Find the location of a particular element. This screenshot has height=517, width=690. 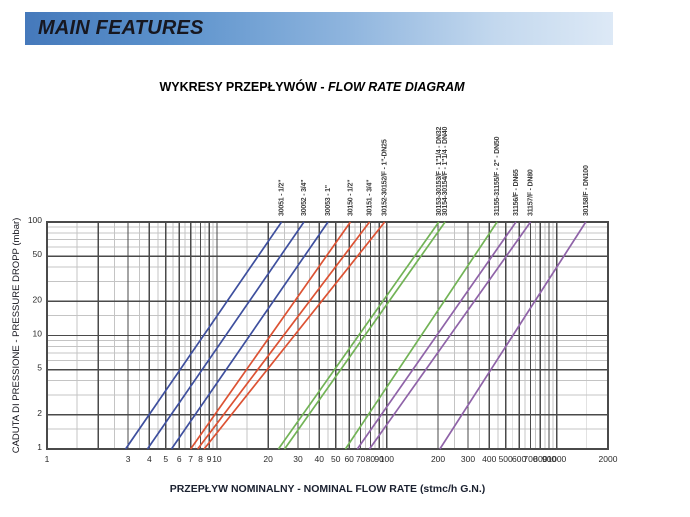

x-tick-label: 6 is located at coordinates (179, 459).